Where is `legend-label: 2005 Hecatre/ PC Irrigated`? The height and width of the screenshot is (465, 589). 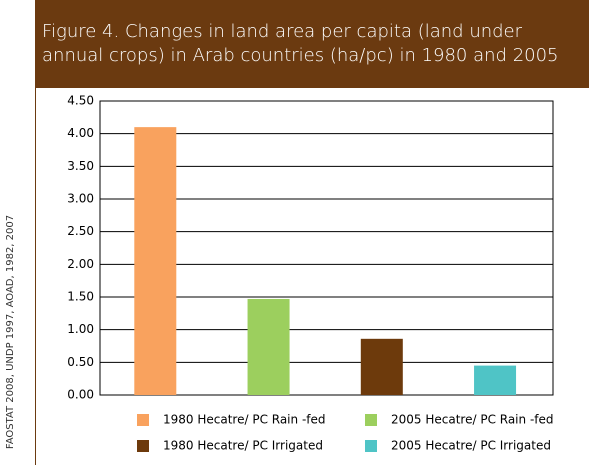 legend-label: 2005 Hecatre/ PC Irrigated is located at coordinates (471, 446).